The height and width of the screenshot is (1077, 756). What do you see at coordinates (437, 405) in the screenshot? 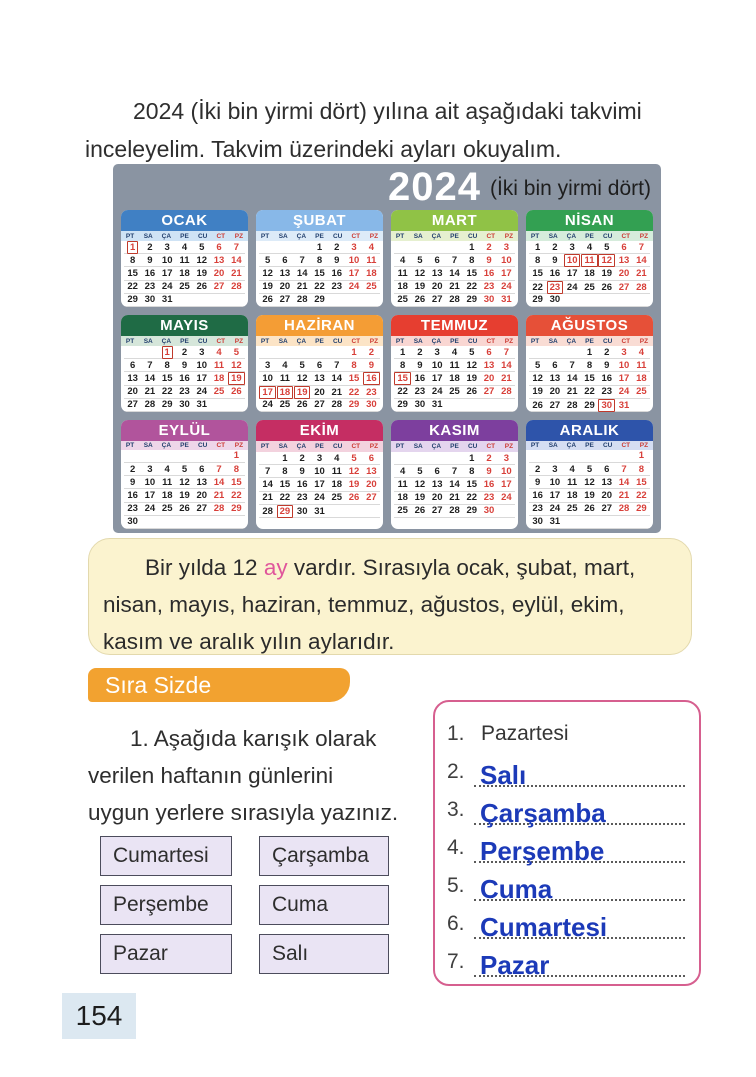
I see `date-cell: 31` at bounding box center [437, 405].